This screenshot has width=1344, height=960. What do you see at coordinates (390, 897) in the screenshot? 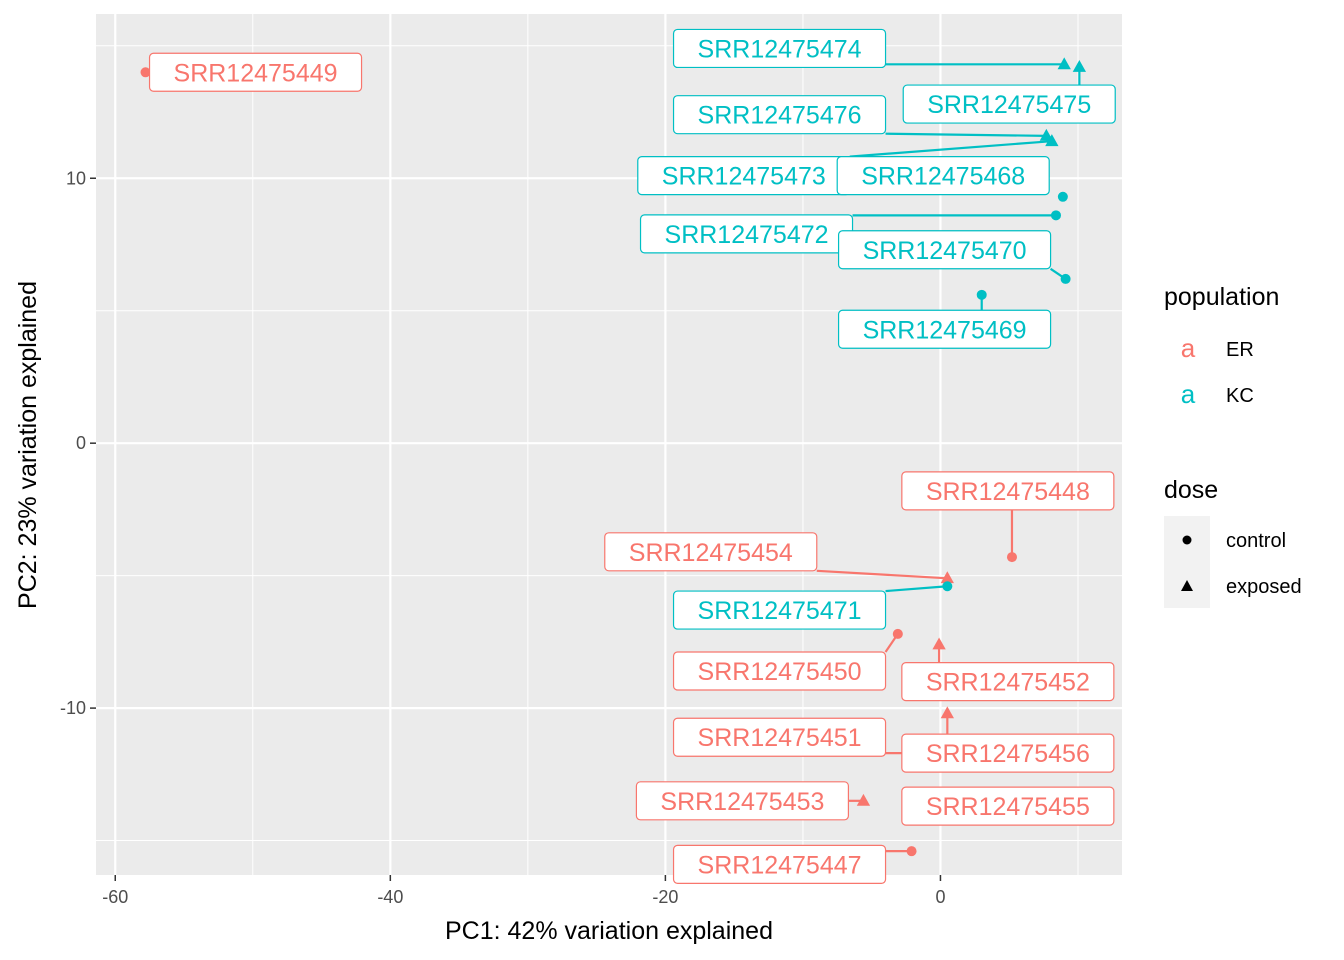
I see `x-tick-label: -40` at bounding box center [390, 897].